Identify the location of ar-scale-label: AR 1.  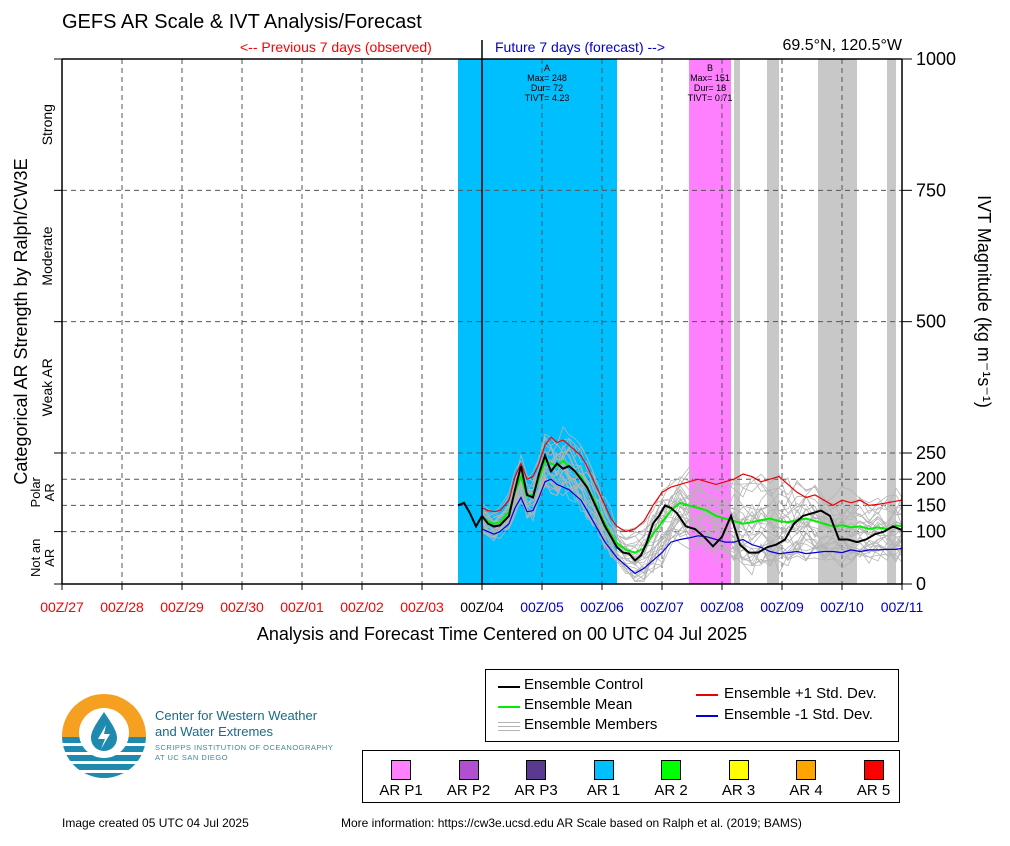
(603, 790).